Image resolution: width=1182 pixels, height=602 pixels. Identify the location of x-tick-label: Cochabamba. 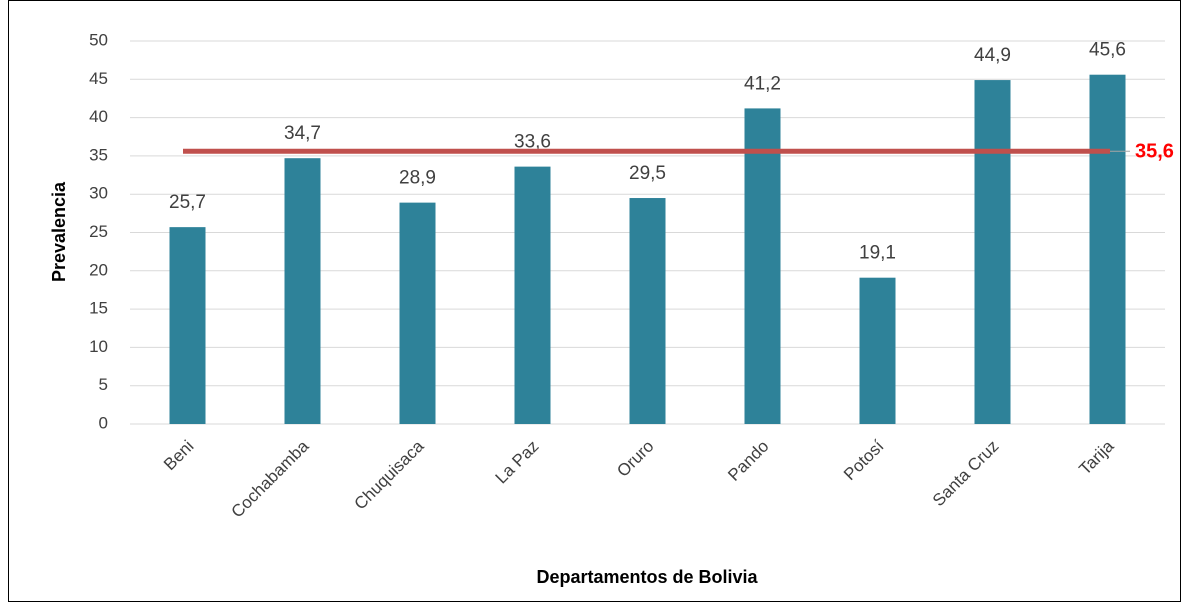
(270, 478).